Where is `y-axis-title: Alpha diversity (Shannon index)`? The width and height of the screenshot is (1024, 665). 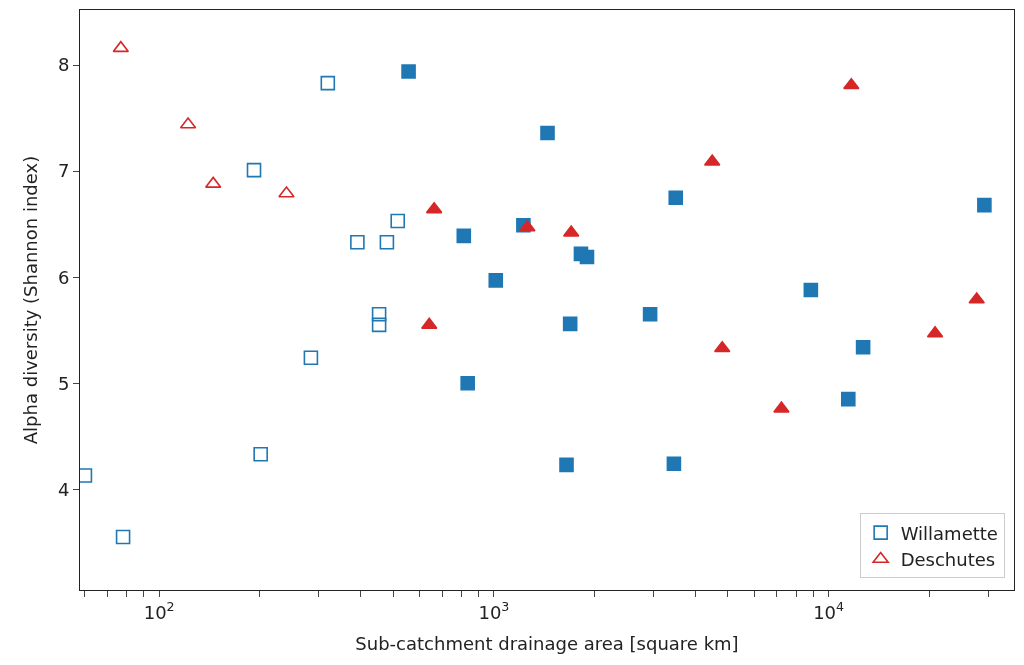 y-axis-title: Alpha diversity (Shannon index) is located at coordinates (31, 300).